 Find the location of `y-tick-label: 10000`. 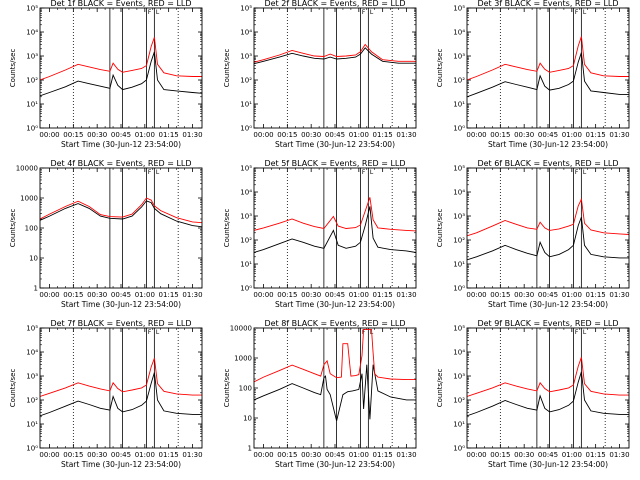

y-tick-label: 10000 is located at coordinates (241, 329).